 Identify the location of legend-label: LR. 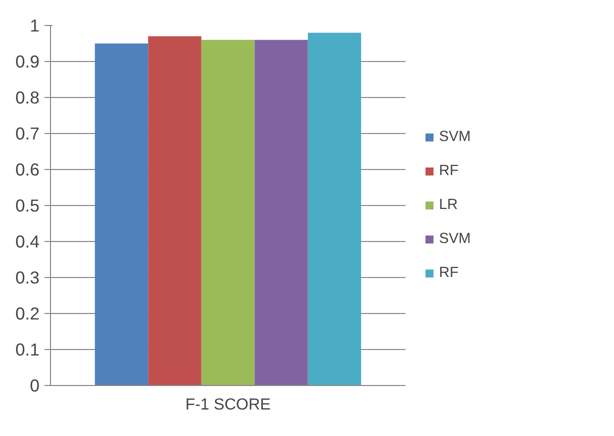
(449, 205).